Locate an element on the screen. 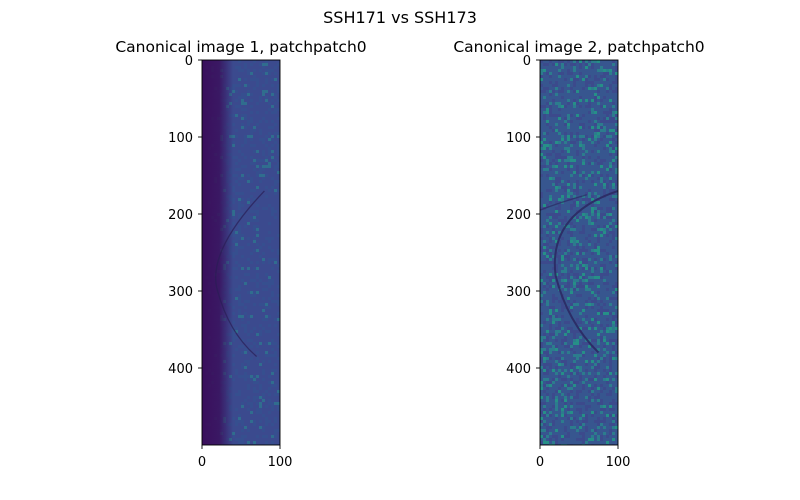 This screenshot has height=500, width=800. figure-title: SSH171 vs SSH173 is located at coordinates (400, 17).